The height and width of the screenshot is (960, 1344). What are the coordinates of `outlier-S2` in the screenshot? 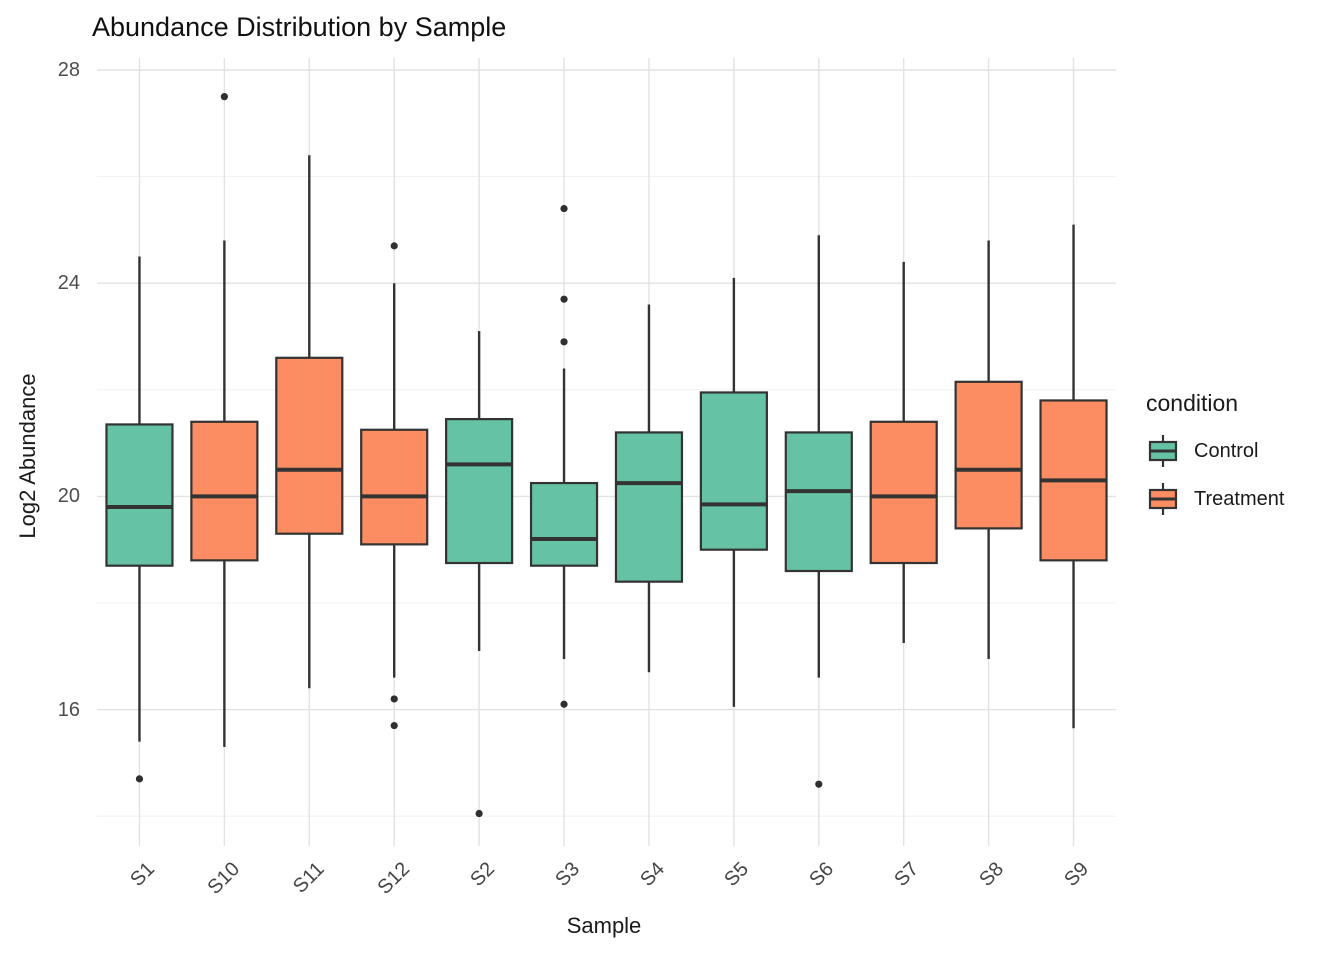 It's located at (479, 813).